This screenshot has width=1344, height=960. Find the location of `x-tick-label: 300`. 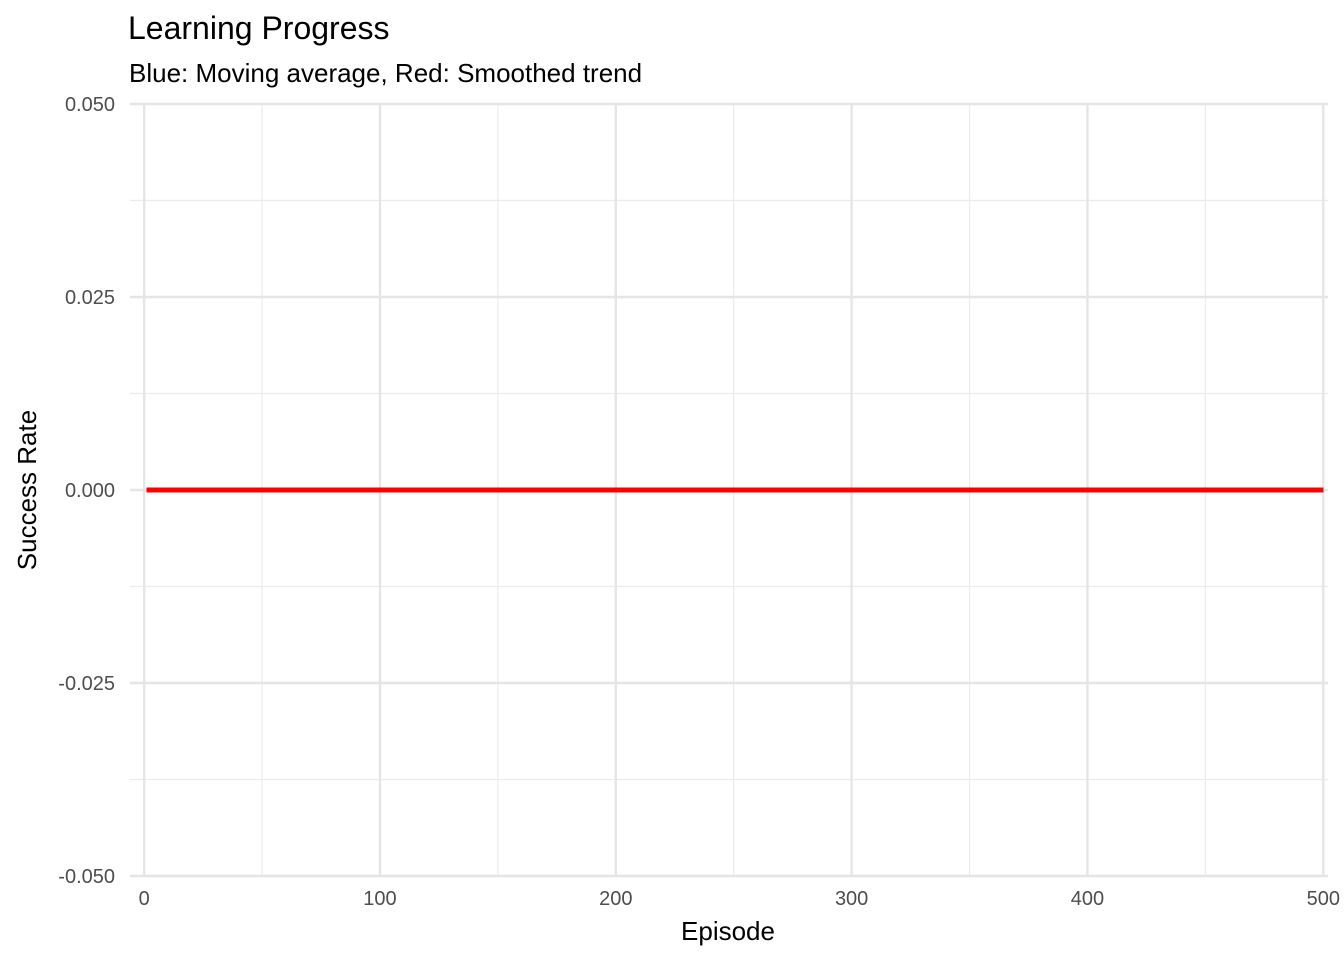

x-tick-label: 300 is located at coordinates (851, 899).